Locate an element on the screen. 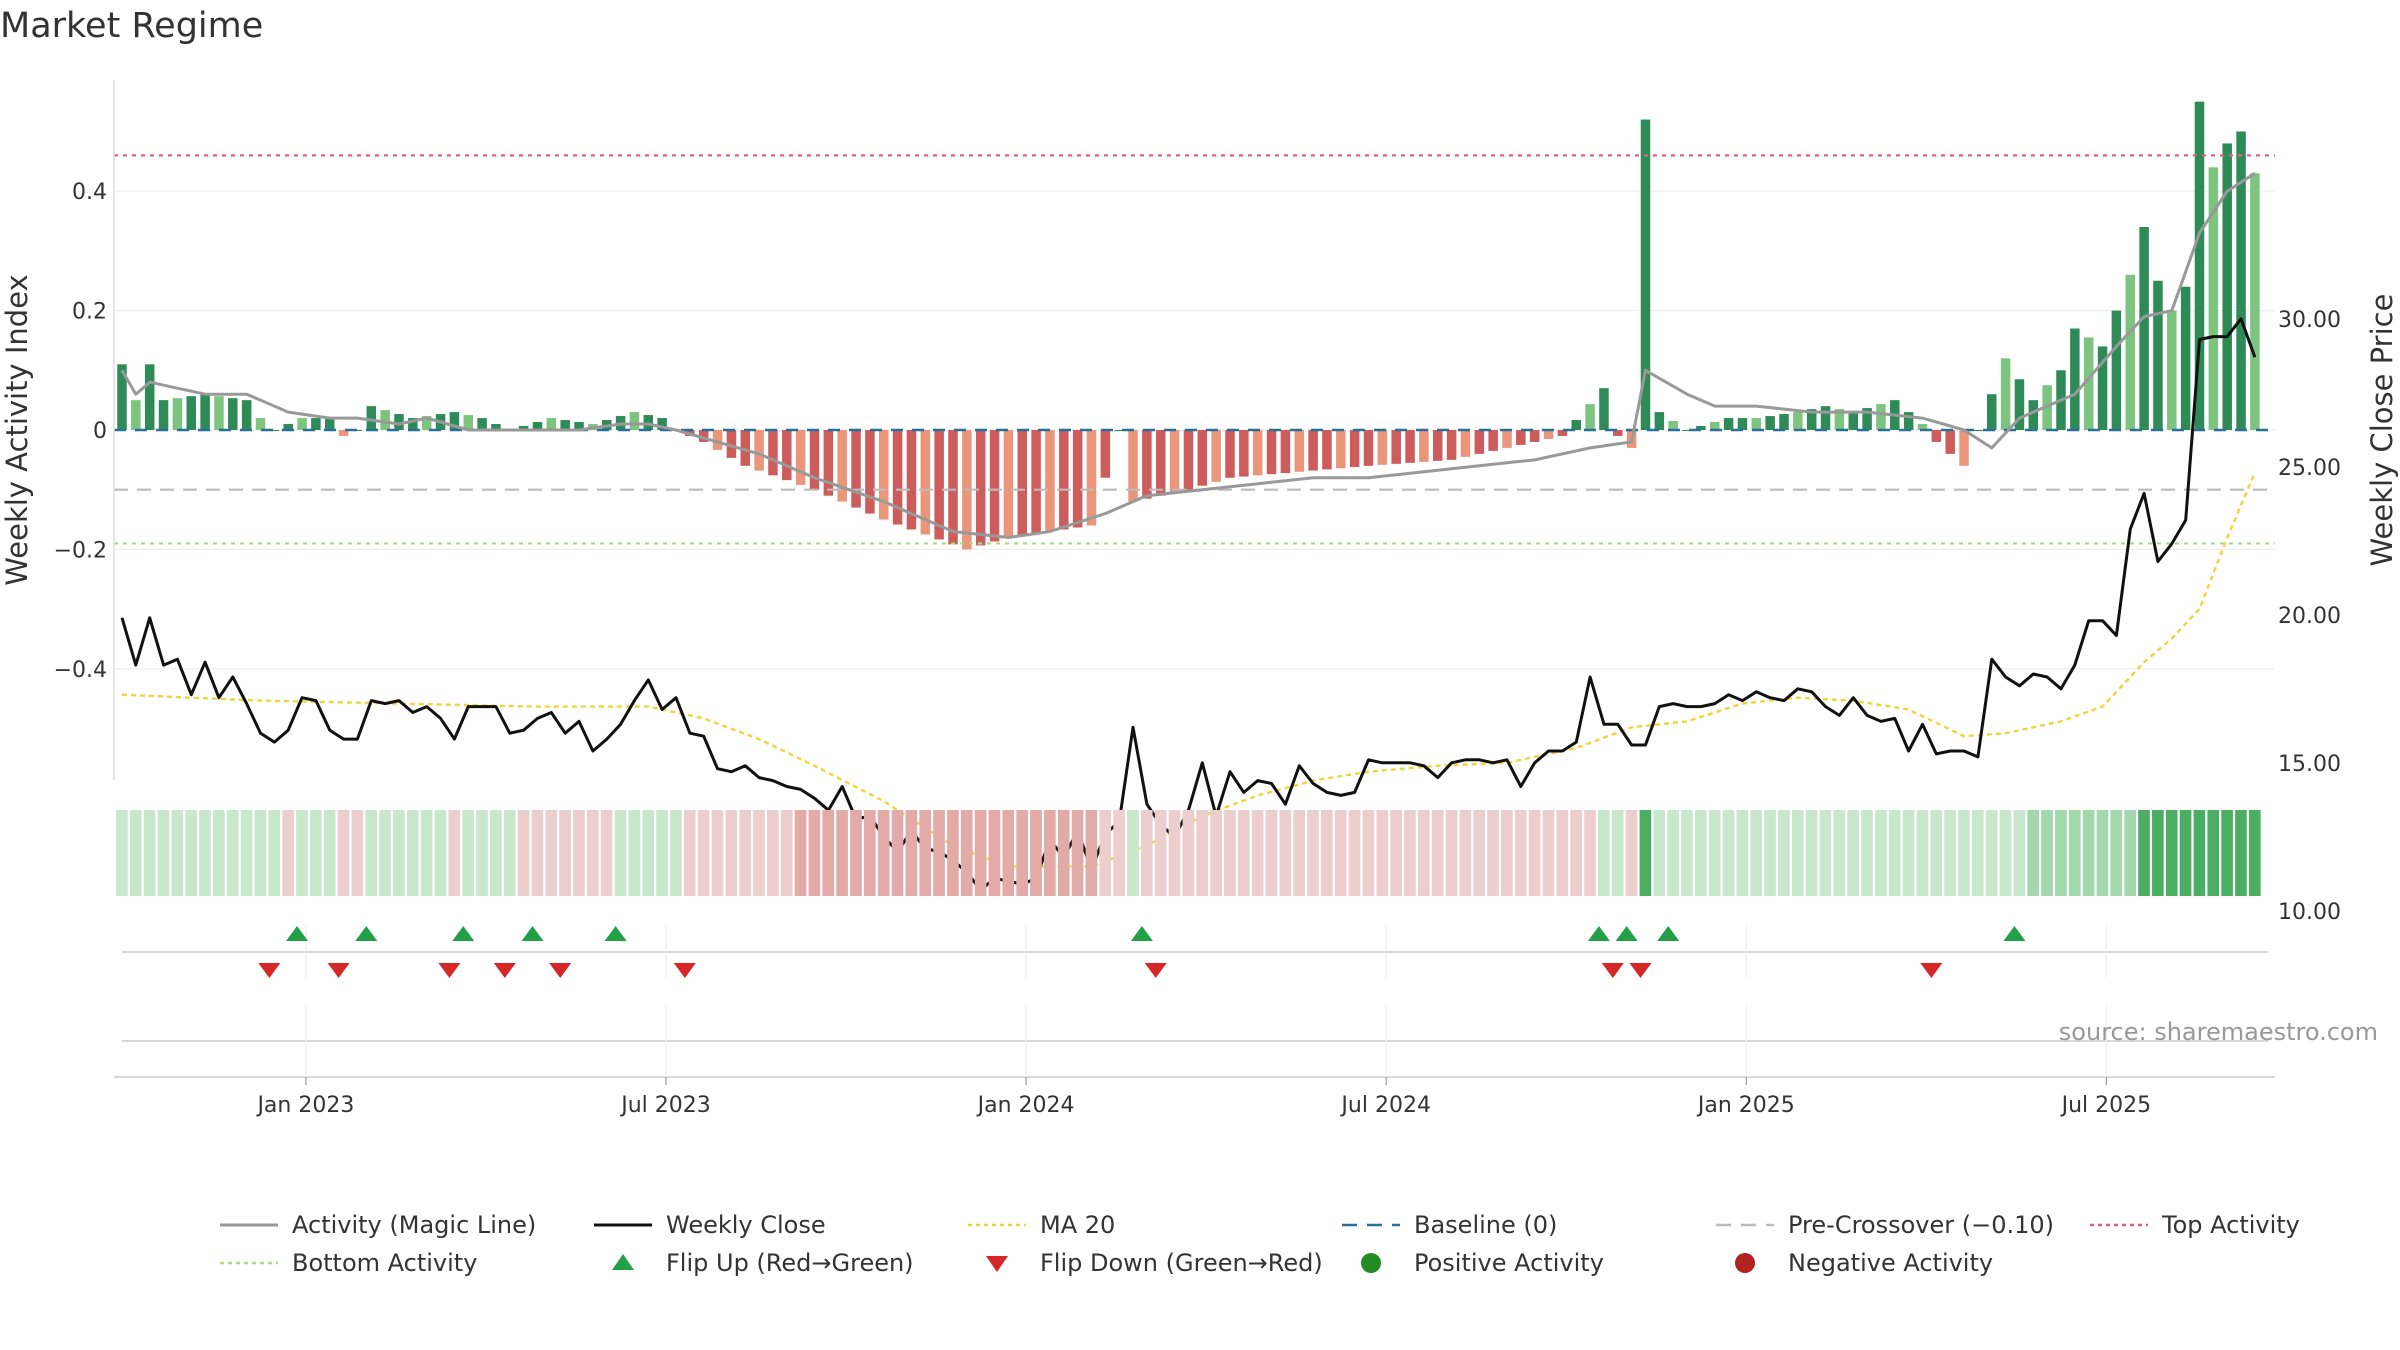  flip-markers is located at coordinates (1195, 951).